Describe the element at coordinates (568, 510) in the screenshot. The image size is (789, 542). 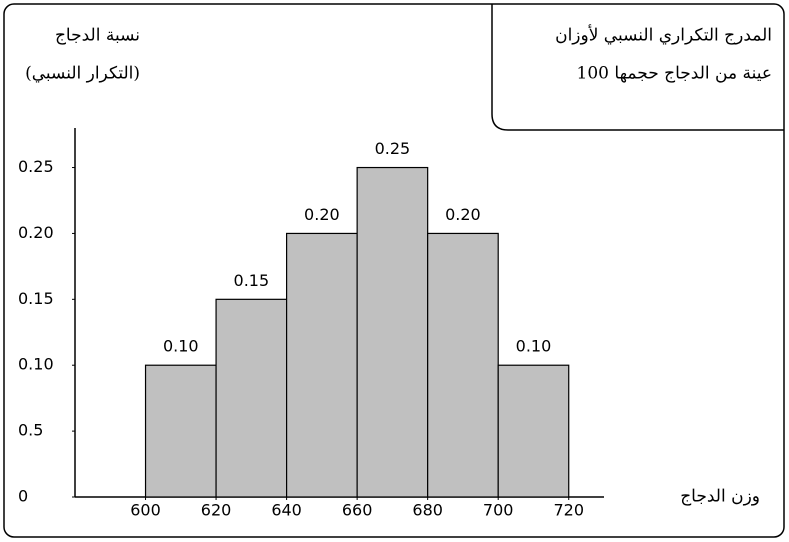
I see `x-tick-label: 720` at that location.